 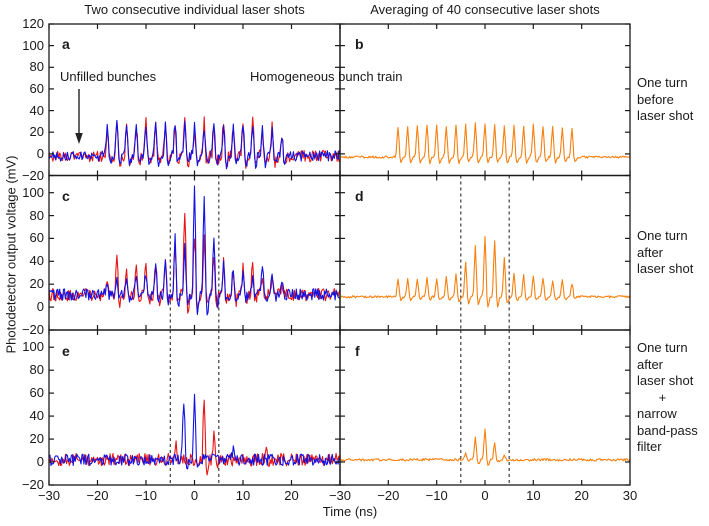 What do you see at coordinates (79, 138) in the screenshot?
I see `unfilled-bunches-arrowhead` at bounding box center [79, 138].